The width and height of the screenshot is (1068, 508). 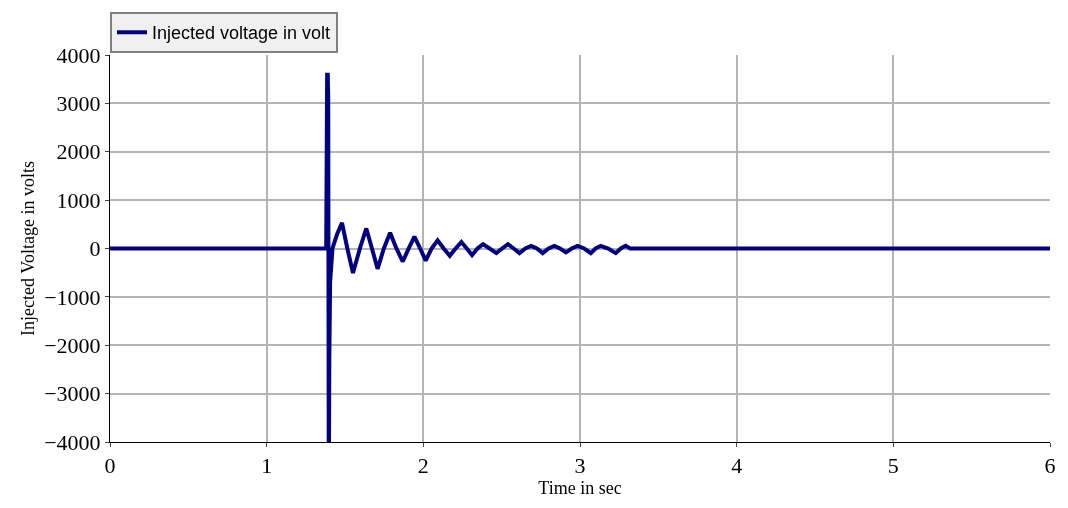 I want to click on legend-label: Injected voltage in volt, so click(x=241, y=33).